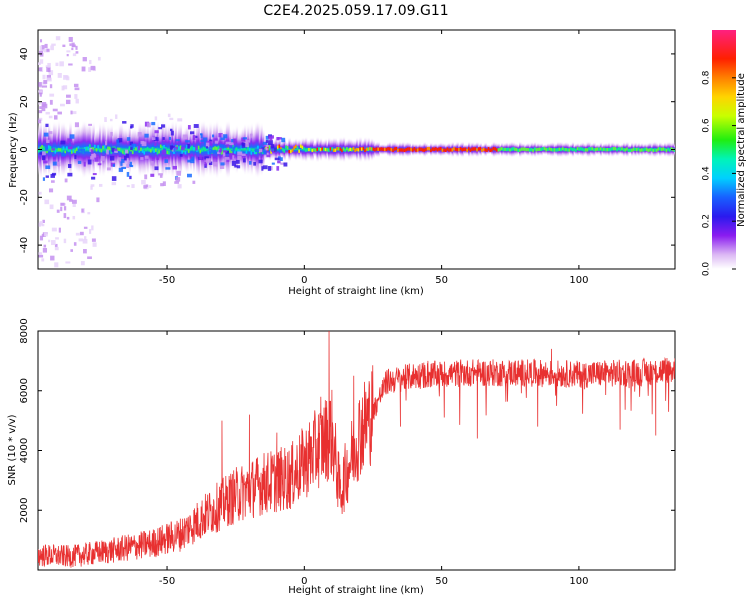 The image size is (750, 600). Describe the element at coordinates (304, 581) in the screenshot. I see `x-tick-label: 0` at that location.